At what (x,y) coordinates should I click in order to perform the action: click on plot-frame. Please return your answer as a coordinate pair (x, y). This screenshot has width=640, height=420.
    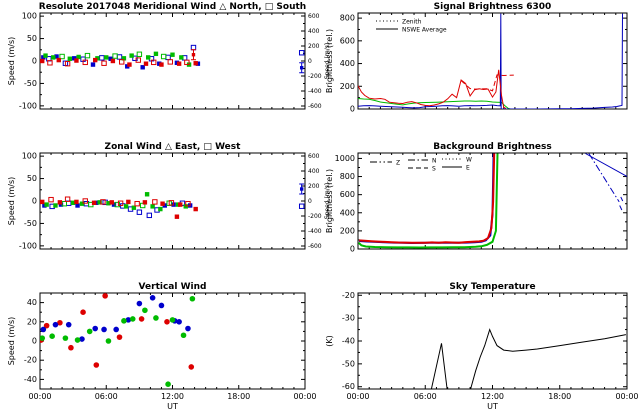
    Looking at the image, I should click on (492, 61).